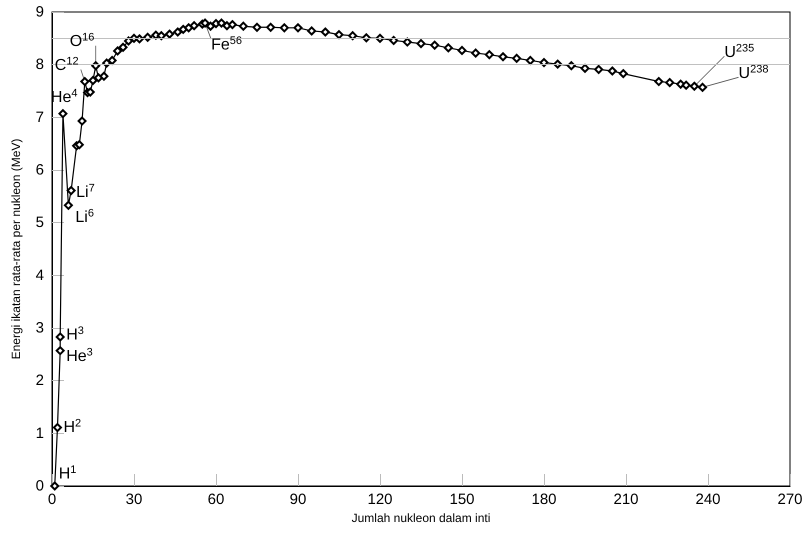 Image resolution: width=810 pixels, height=536 pixels. What do you see at coordinates (40, 486) in the screenshot?
I see `y-tick-label: 0` at bounding box center [40, 486].